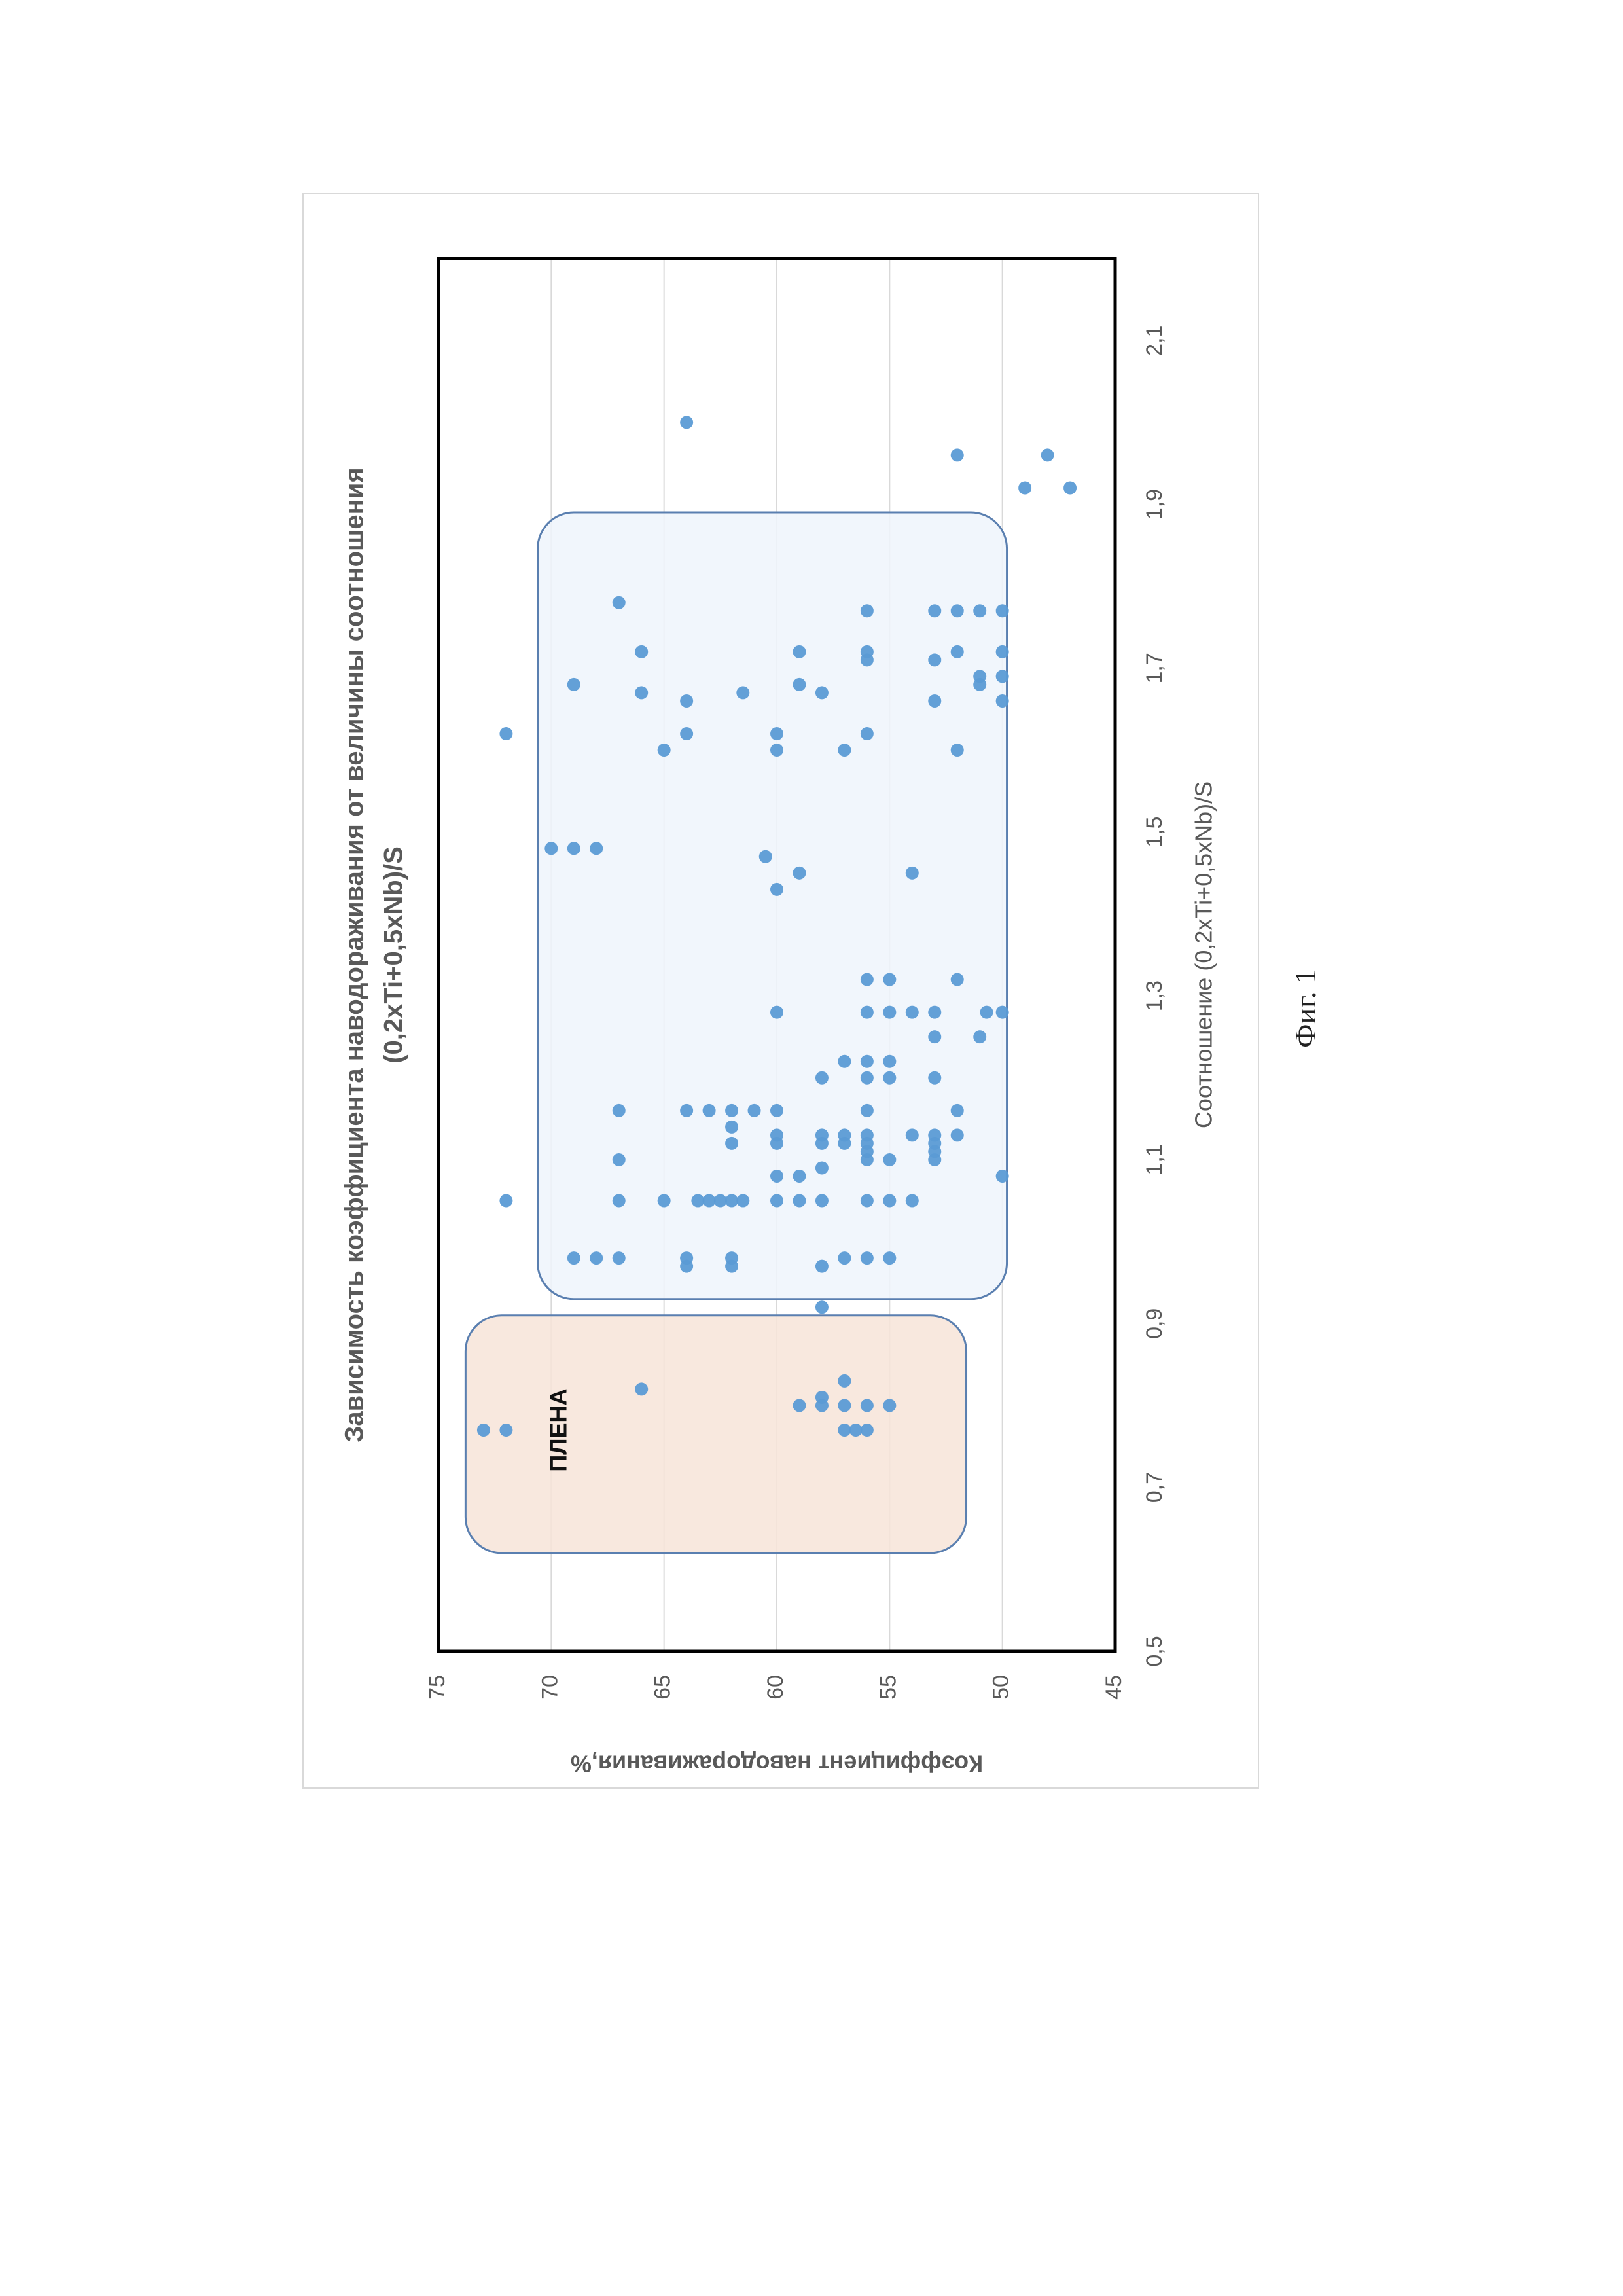 The width and height of the screenshot is (1623, 2296). Describe the element at coordinates (888, 1687) in the screenshot. I see `y-tick-label: 55` at that location.